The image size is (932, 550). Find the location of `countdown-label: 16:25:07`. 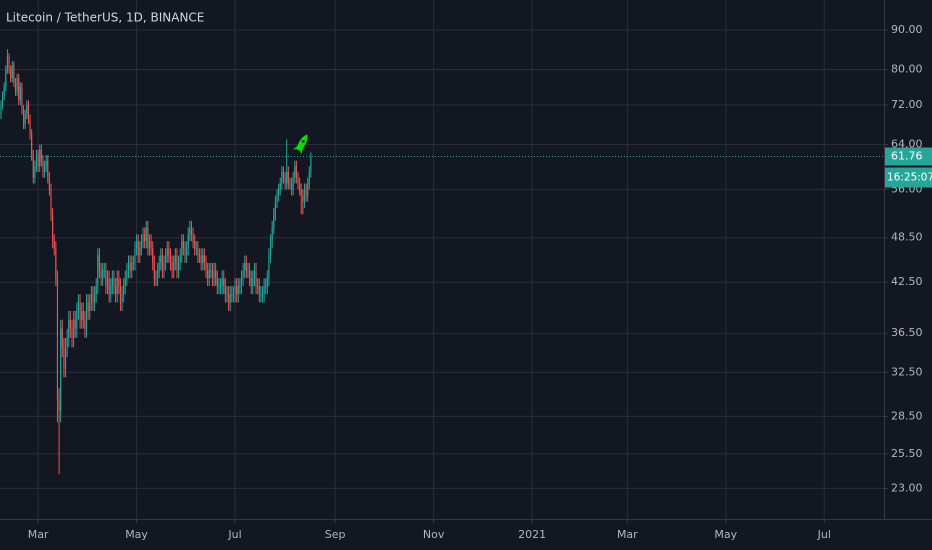

countdown-label: 16:25:07 is located at coordinates (909, 178).